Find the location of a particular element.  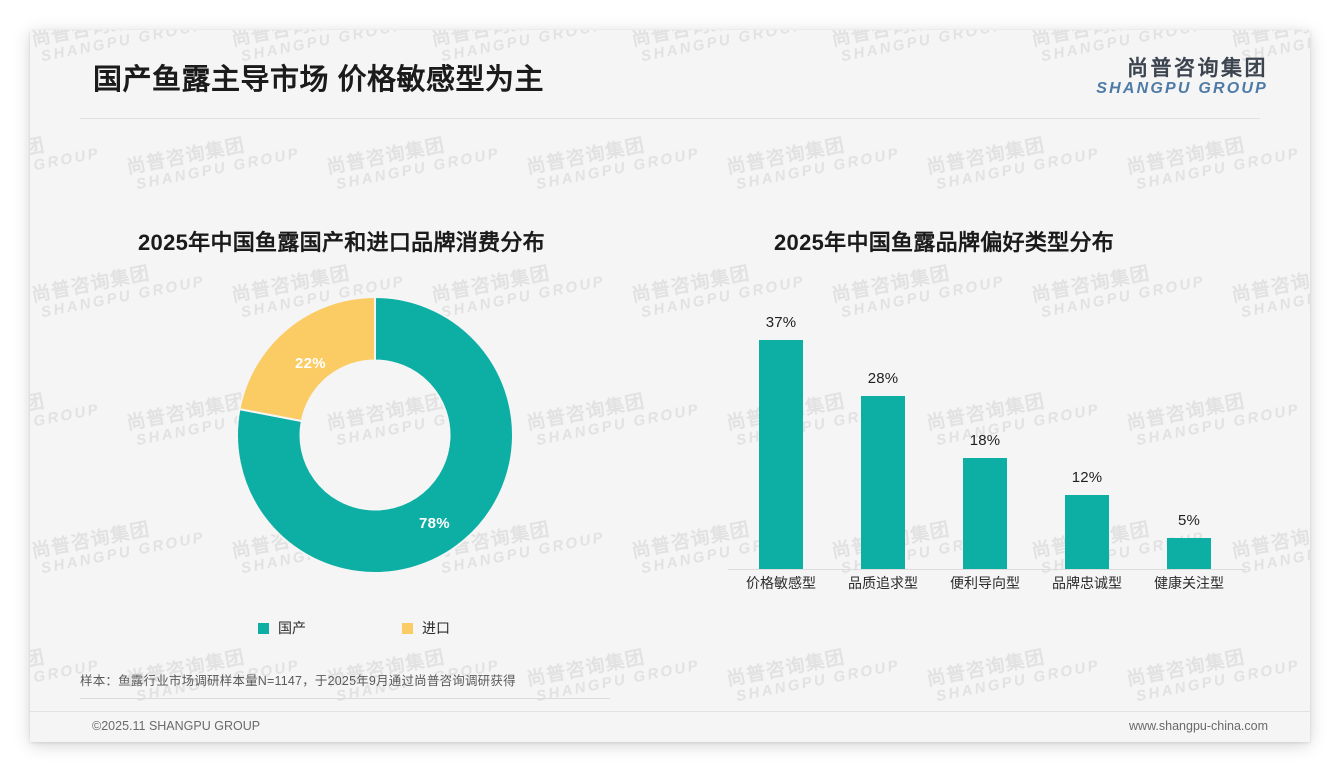

brand-logo: 尚普咨询集团 SHANGPU GROUP is located at coordinates (1182, 78).